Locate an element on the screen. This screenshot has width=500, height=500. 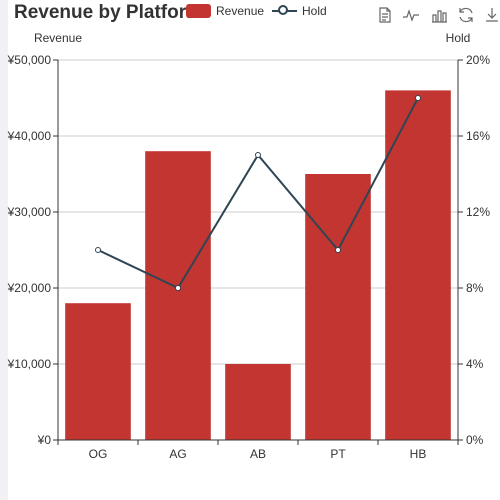
hold-point-pt is located at coordinates (338, 250).